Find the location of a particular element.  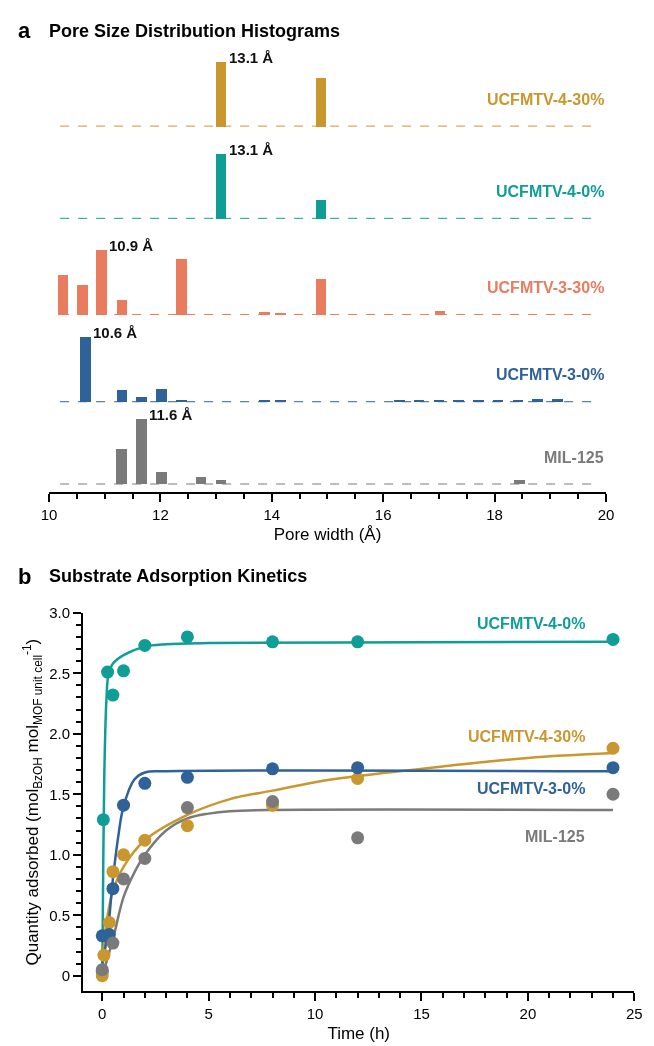

x-tick-label: 25 is located at coordinates (634, 1014).